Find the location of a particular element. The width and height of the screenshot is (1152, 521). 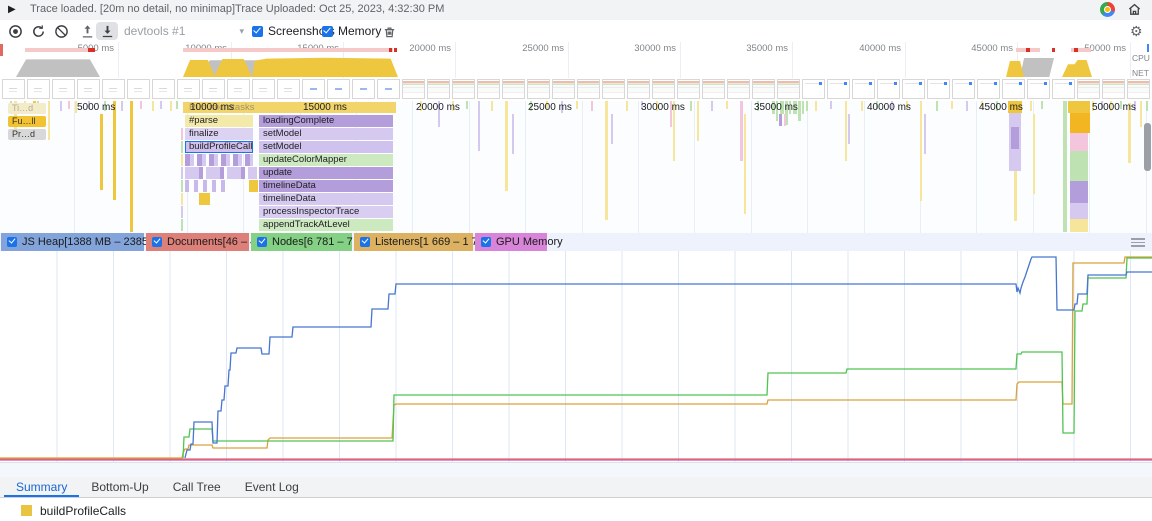

download-icon is located at coordinates (107, 31).